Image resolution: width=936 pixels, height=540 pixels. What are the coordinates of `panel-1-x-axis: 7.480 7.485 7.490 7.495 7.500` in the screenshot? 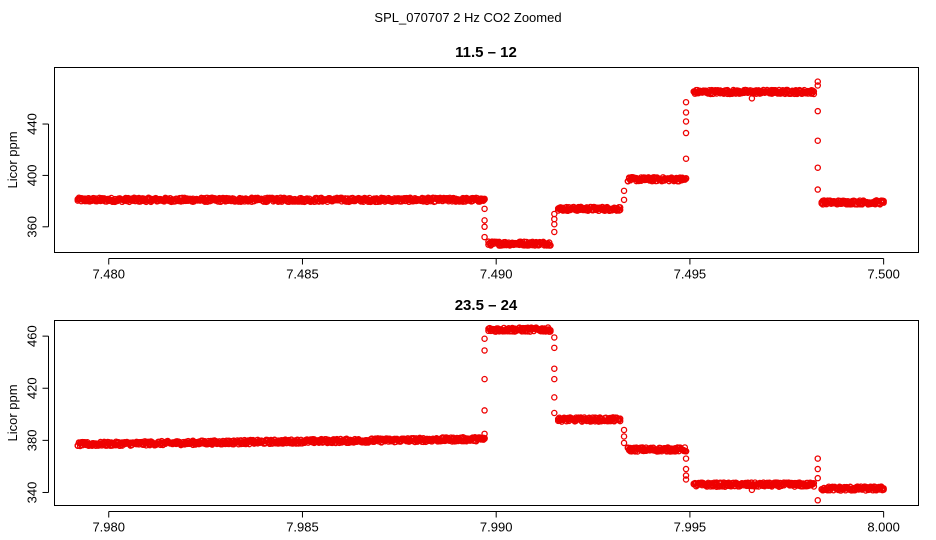 It's located at (496, 270).